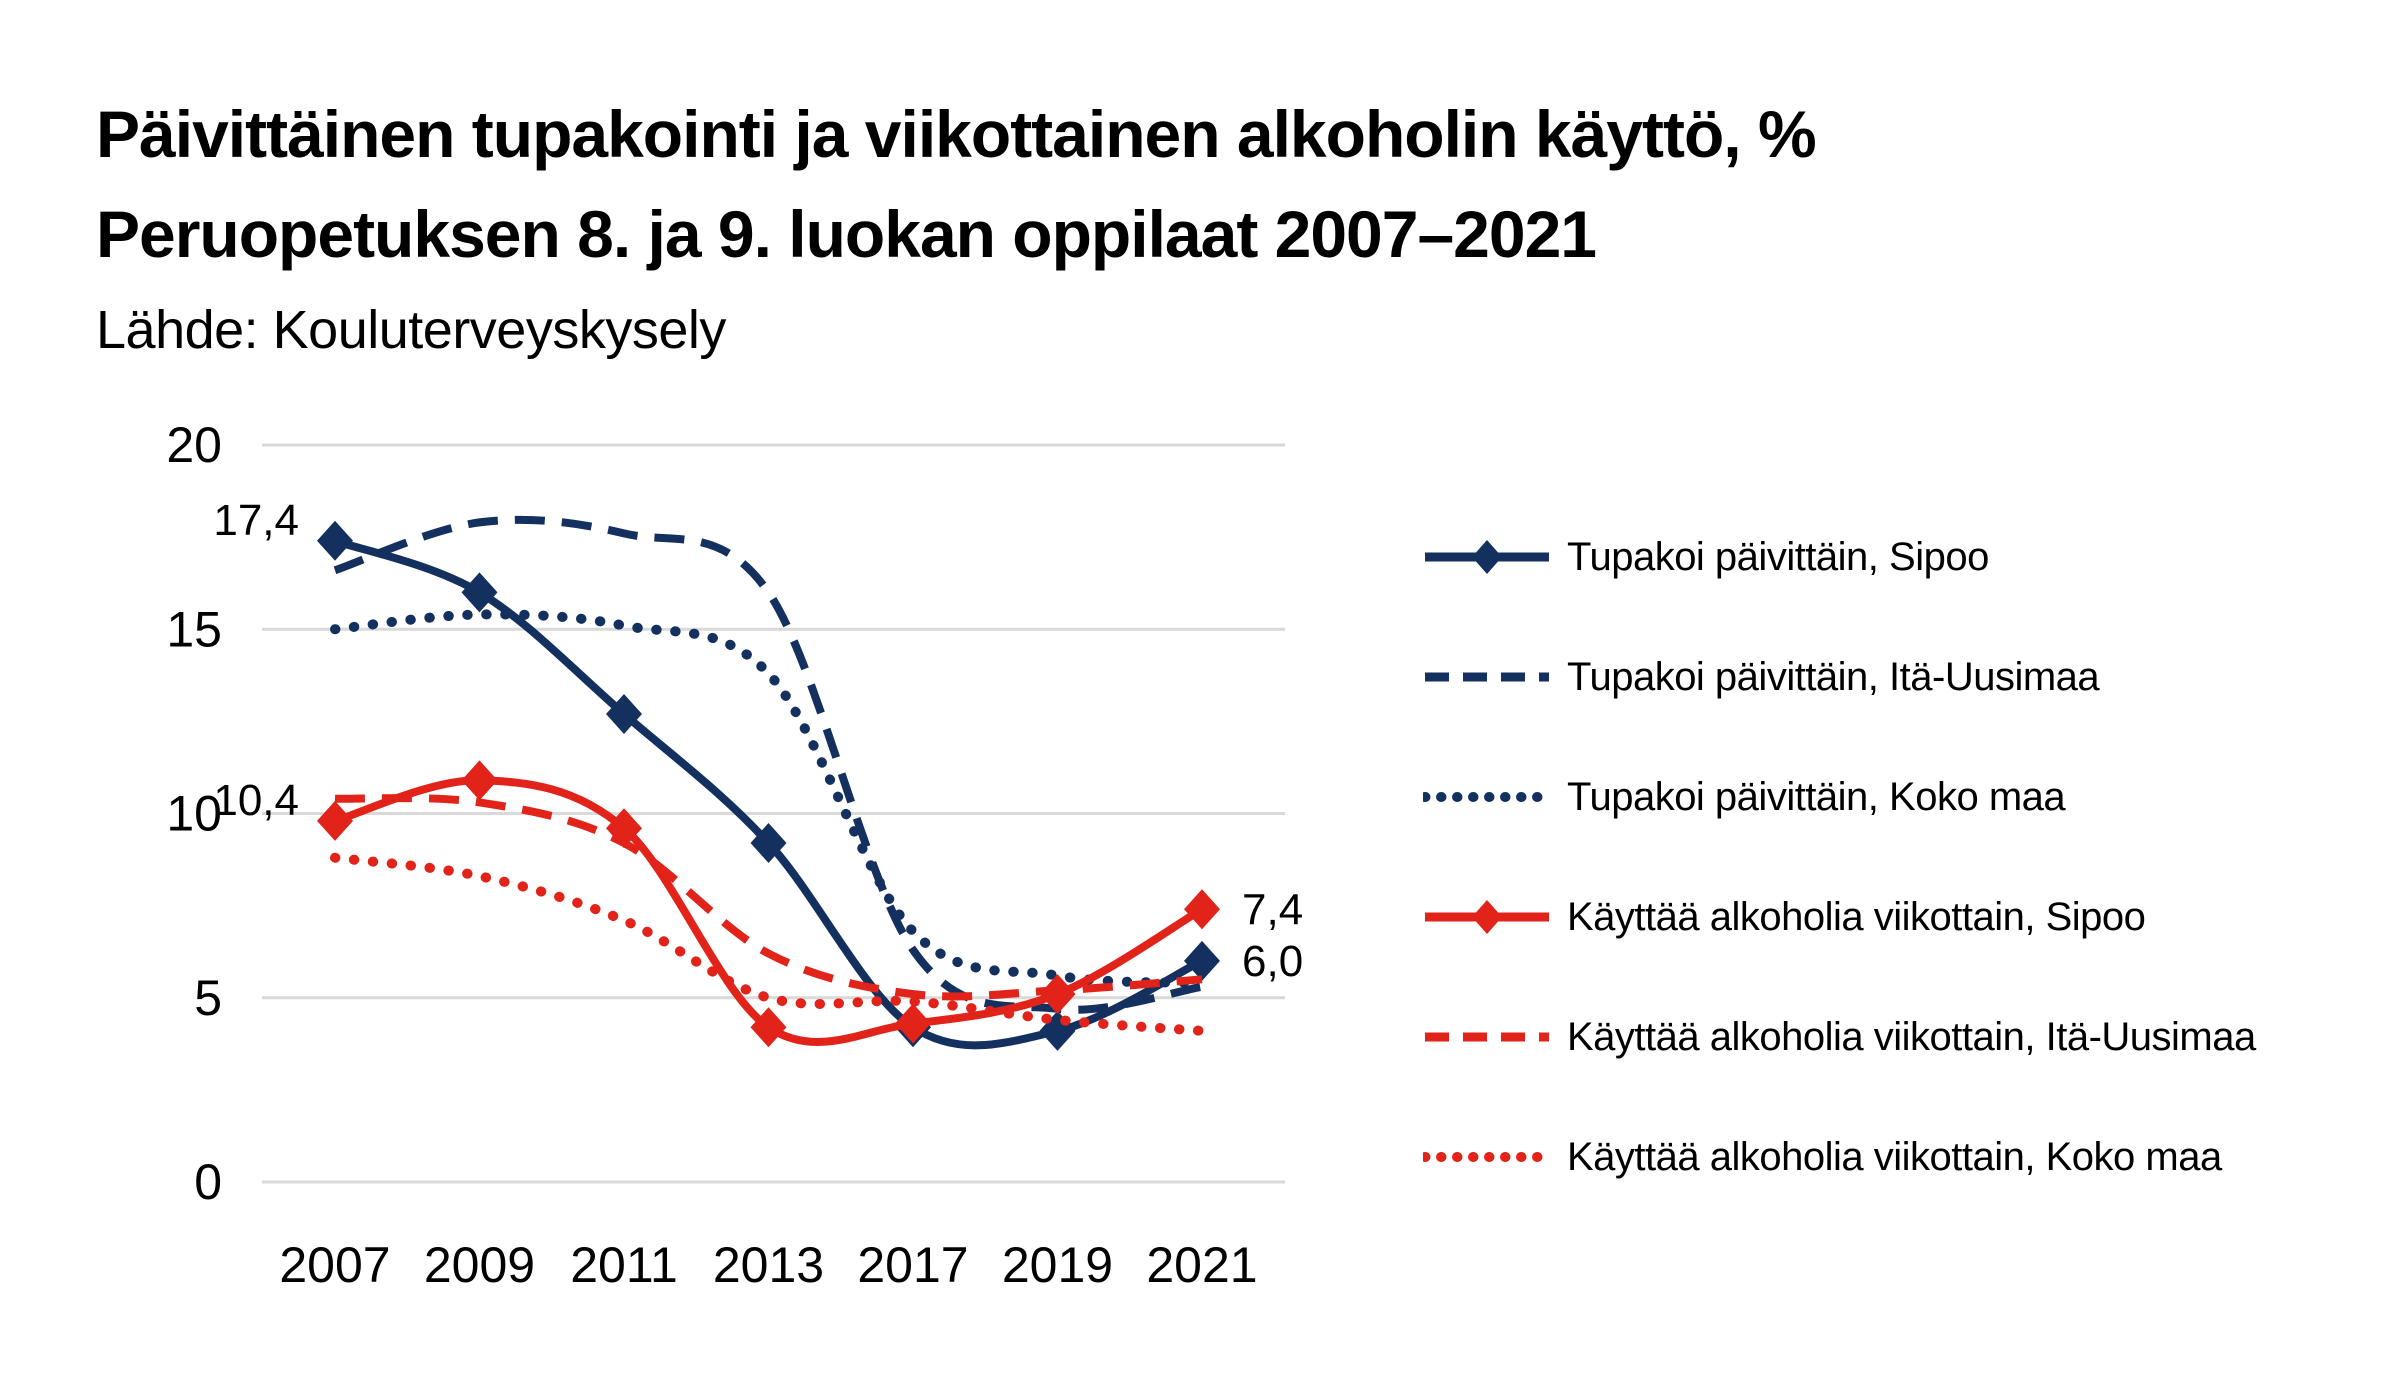 Image resolution: width=2408 pixels, height=1389 pixels. I want to click on legend-label: Tupakoi päivittäin, Koko maa, so click(1816, 796).